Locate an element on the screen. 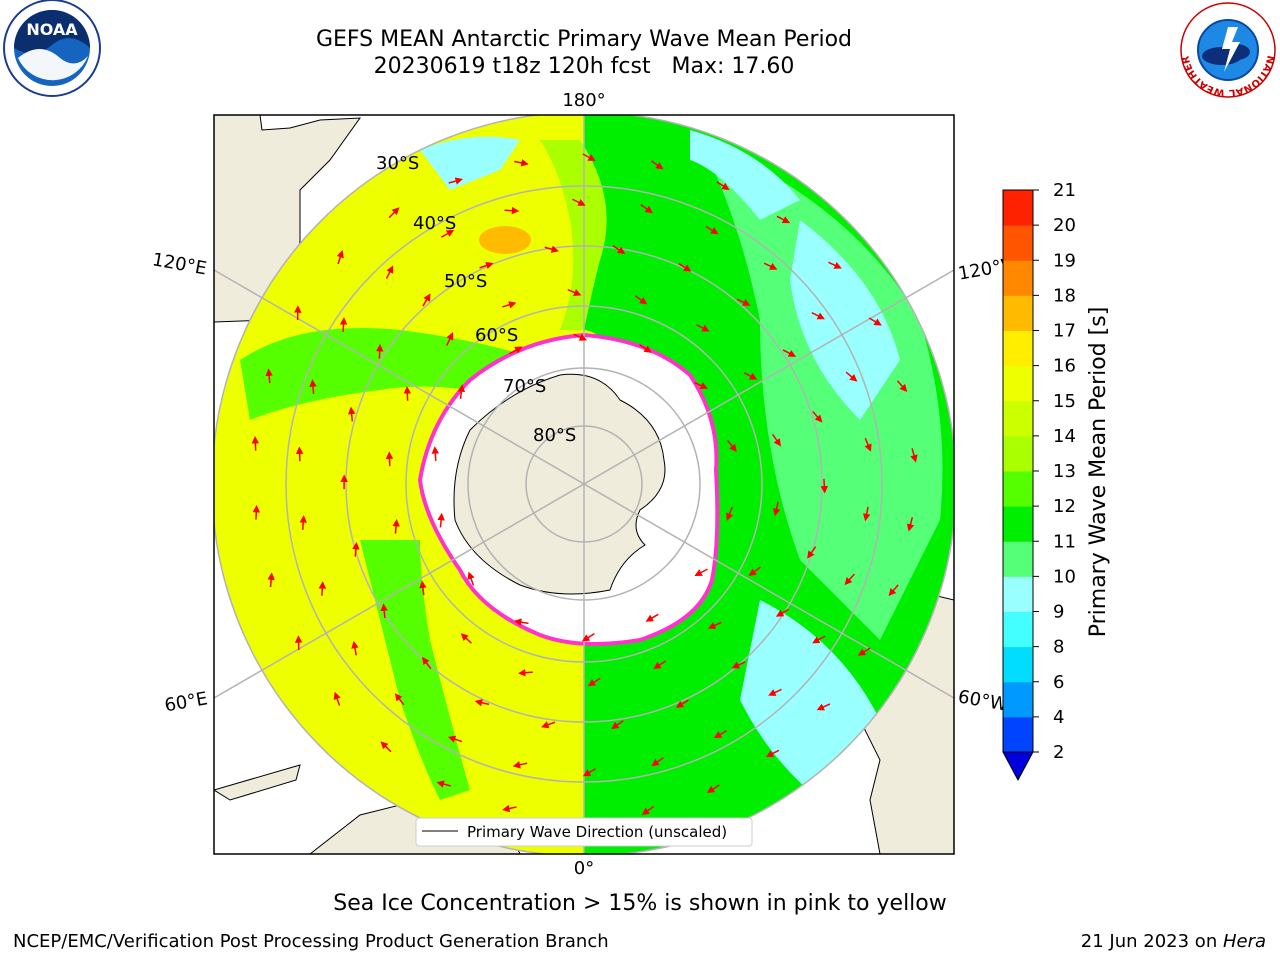 Image resolution: width=1280 pixels, height=960 pixels. colorbar-tick-label: 16 is located at coordinates (1064, 366).